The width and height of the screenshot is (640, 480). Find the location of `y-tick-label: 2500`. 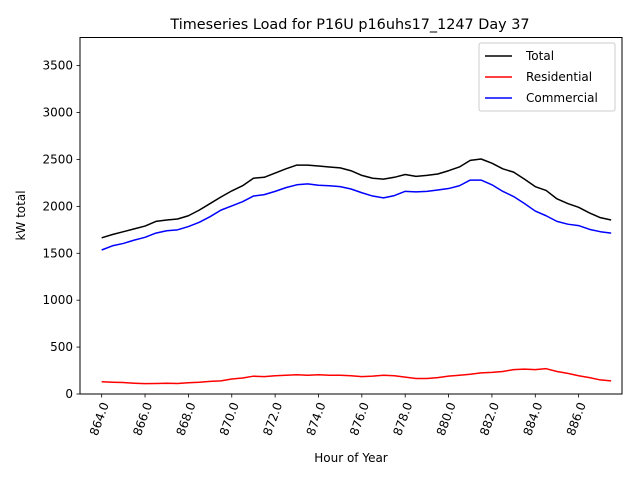

y-tick-label: 2500 is located at coordinates (57, 159).